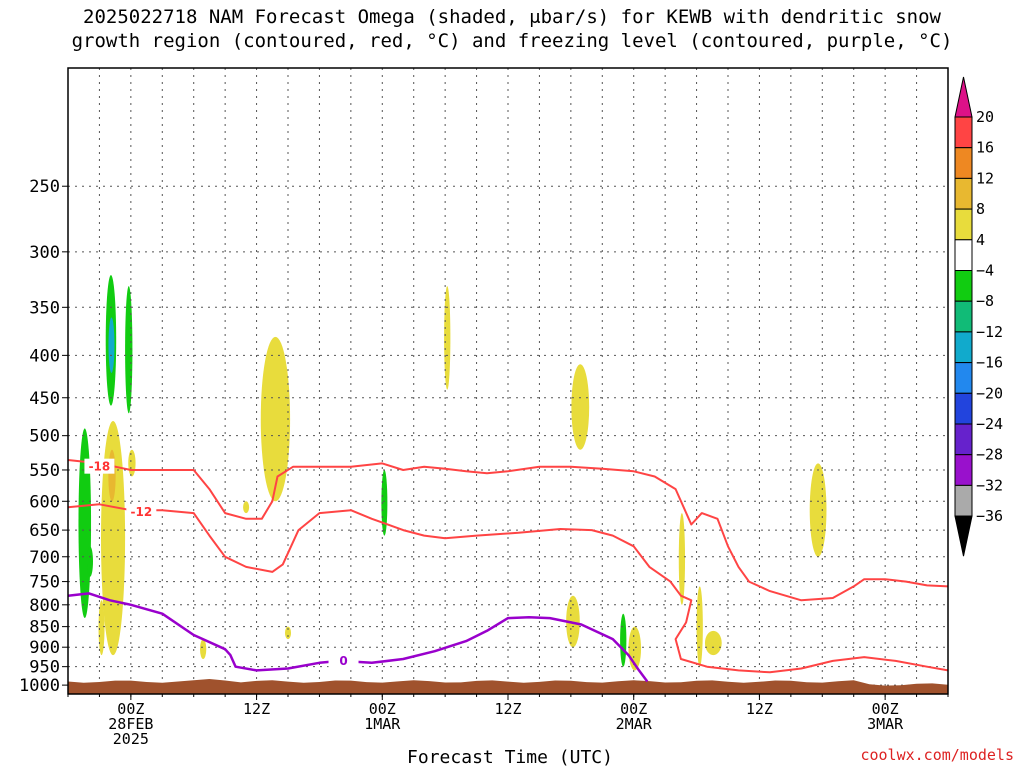  What do you see at coordinates (985, 271) in the screenshot?
I see `colorbar-label-5: −4` at bounding box center [985, 271].